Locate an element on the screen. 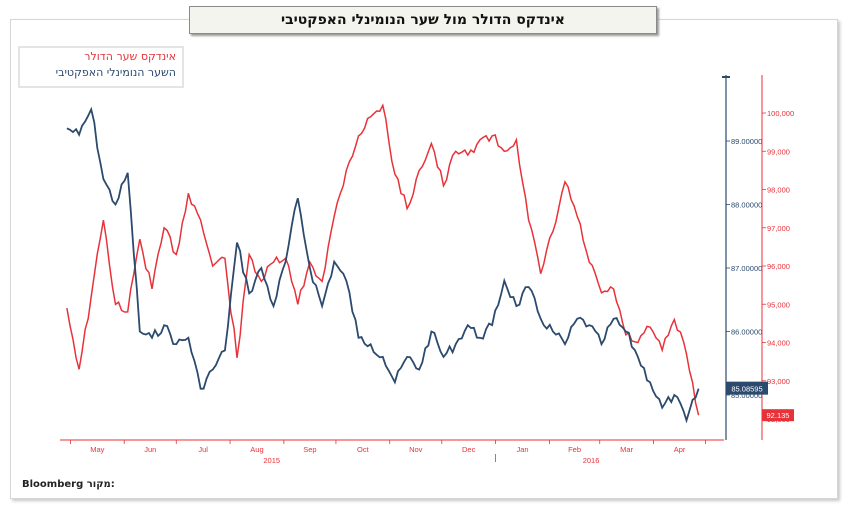  y-left-tick-label: 86.00000 is located at coordinates (746, 332).